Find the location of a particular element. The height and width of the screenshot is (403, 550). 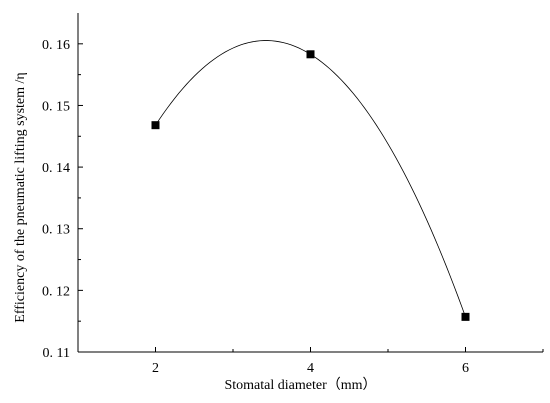

x-axis-ticks: 2 4 6 is located at coordinates (310, 361).